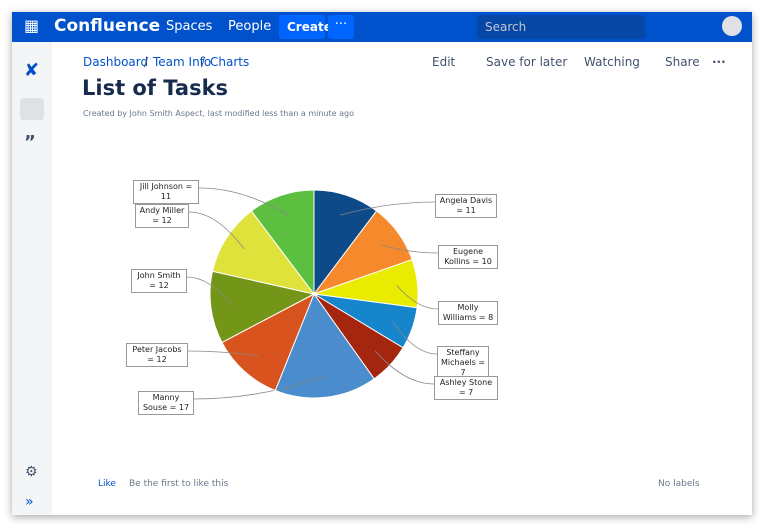 This screenshot has height=529, width=768. Describe the element at coordinates (29, 502) in the screenshot. I see `expand-icon: »` at that location.